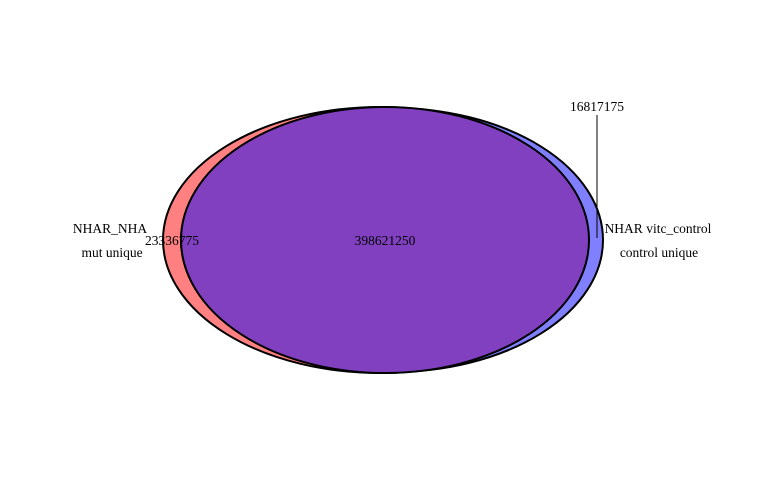 This screenshot has height=480, width=768. Describe the element at coordinates (597, 106) in the screenshot. I see `set-b-unique-count: 16817175` at that location.